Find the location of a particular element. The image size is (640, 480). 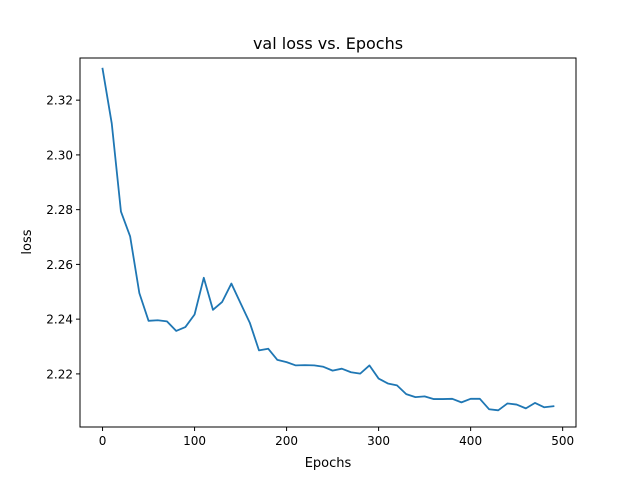

x-tick-label: 200 is located at coordinates (286, 441).